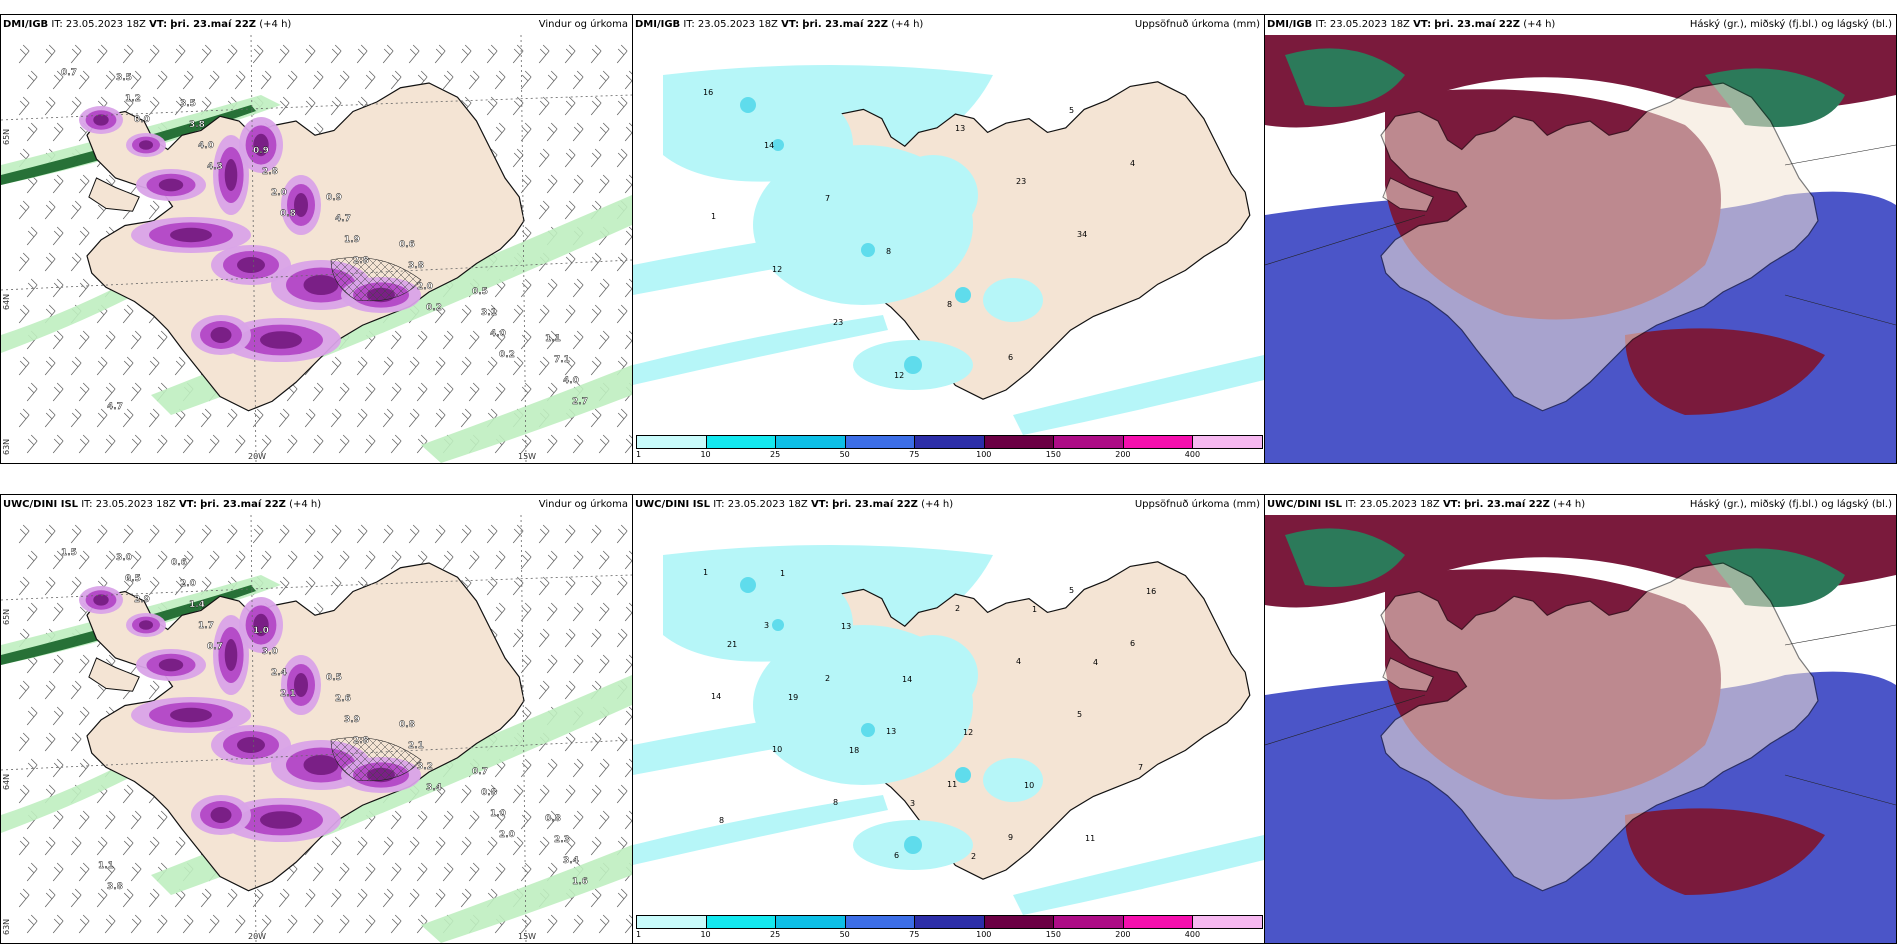 Image resolution: width=1900 pixels, height=950 pixels. What do you see at coordinates (105, 24) in the screenshot?
I see `init-time: 23.05.2023 18Z` at bounding box center [105, 24].